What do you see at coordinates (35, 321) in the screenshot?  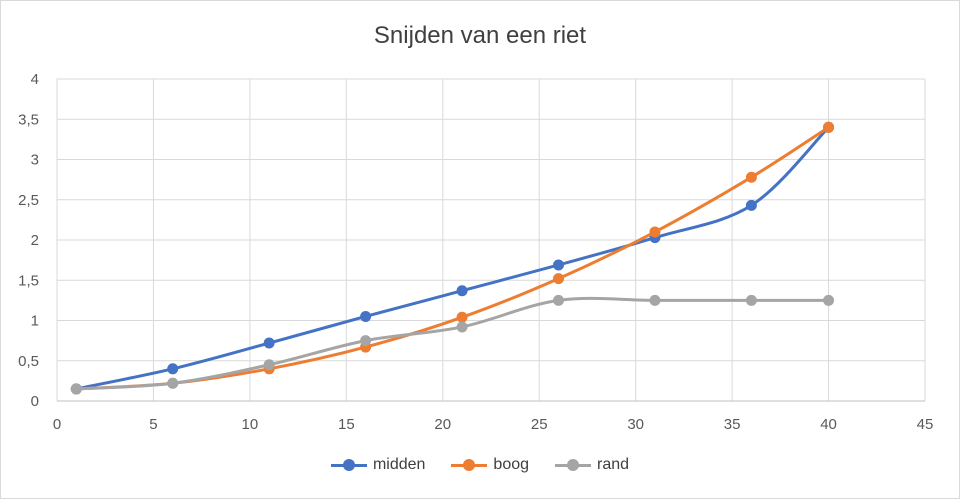 I see `y-tick-label: 1` at bounding box center [35, 321].